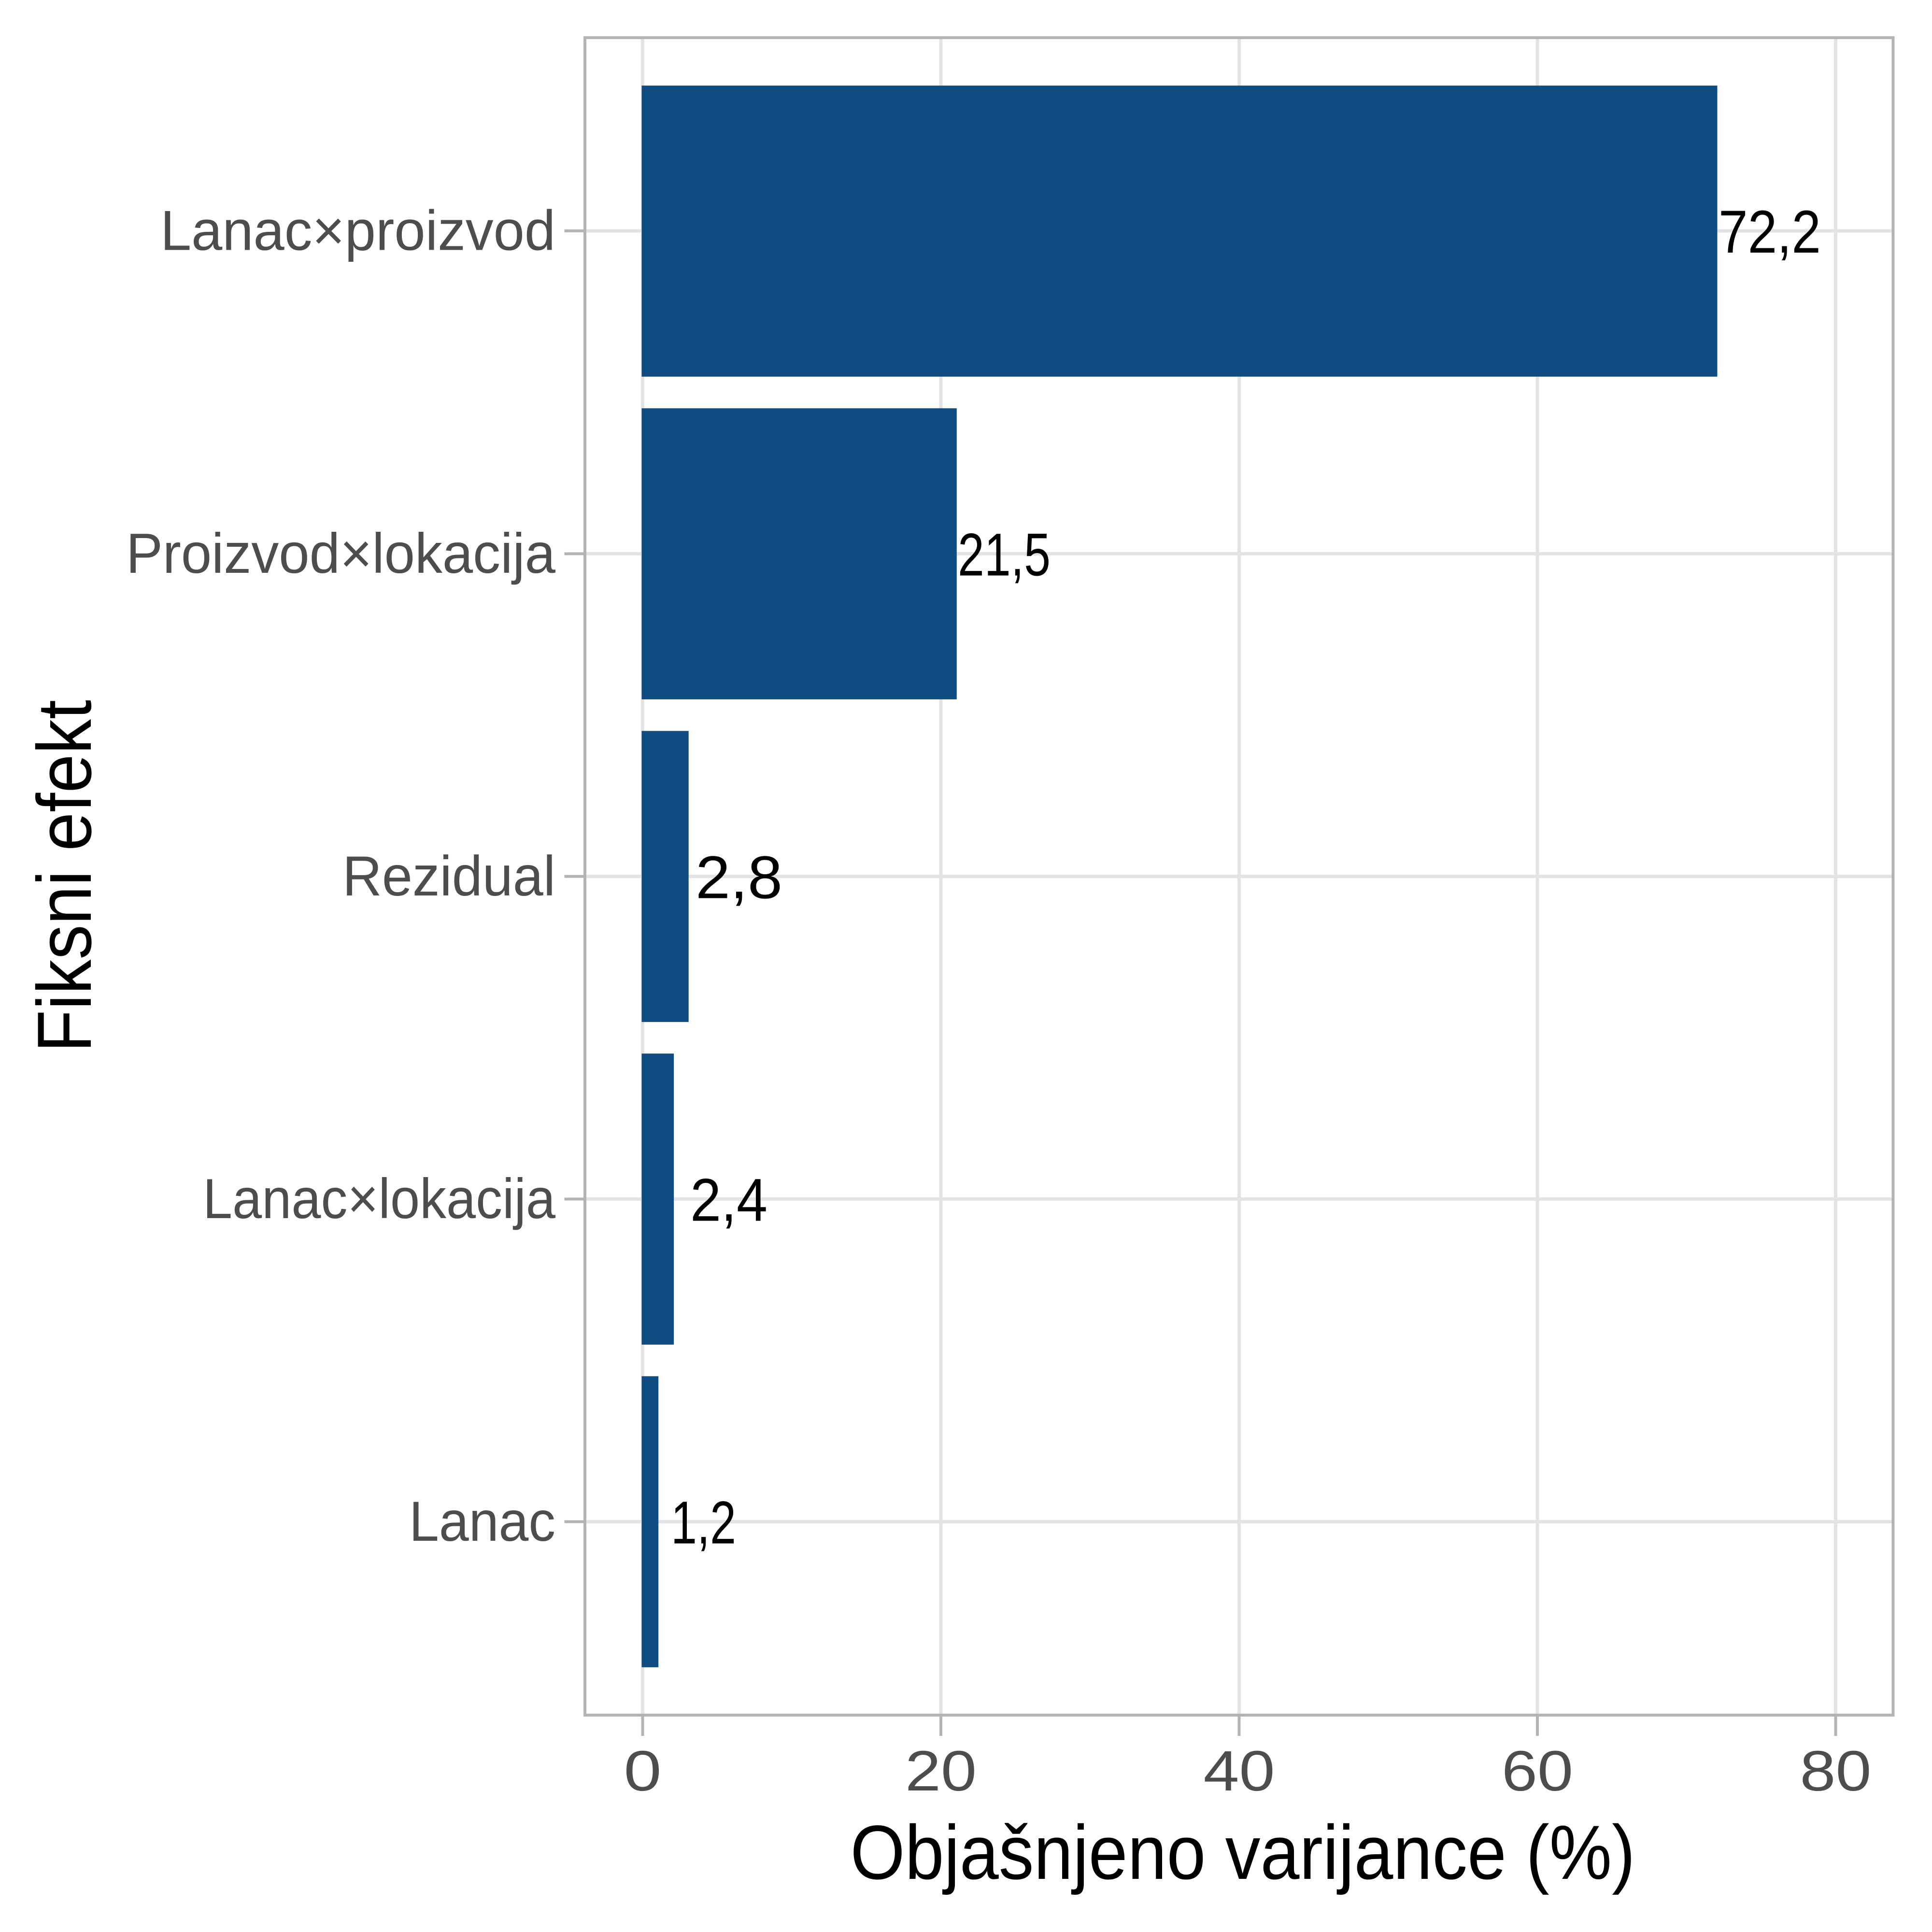 The image size is (1932, 1932). What do you see at coordinates (941, 1771) in the screenshot?
I see `svg-text: 20` at bounding box center [941, 1771].